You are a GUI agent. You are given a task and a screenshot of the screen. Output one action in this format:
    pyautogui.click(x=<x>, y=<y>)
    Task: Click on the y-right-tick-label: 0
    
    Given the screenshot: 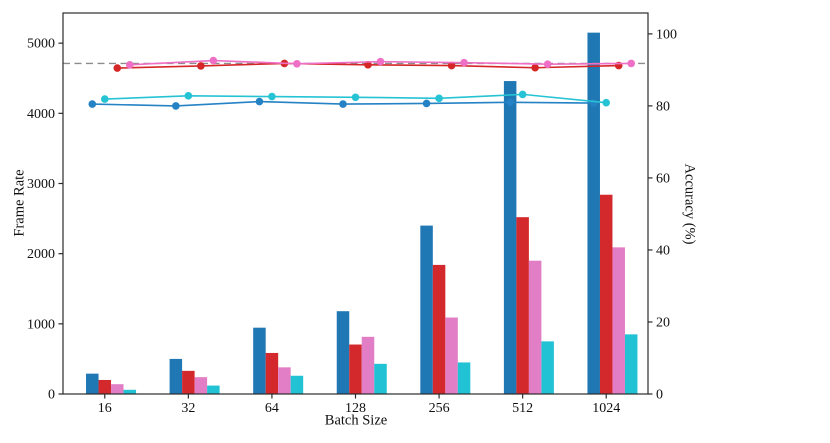 What is the action you would take?
    pyautogui.click(x=659, y=395)
    